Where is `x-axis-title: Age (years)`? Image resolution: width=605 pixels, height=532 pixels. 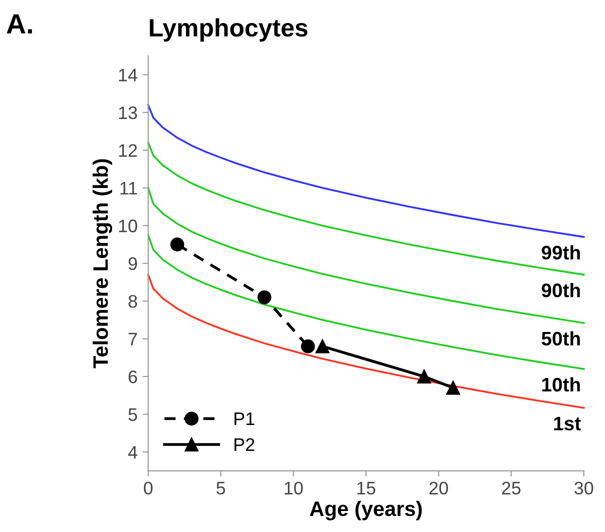 x-axis-title: Age (years) is located at coordinates (366, 510).